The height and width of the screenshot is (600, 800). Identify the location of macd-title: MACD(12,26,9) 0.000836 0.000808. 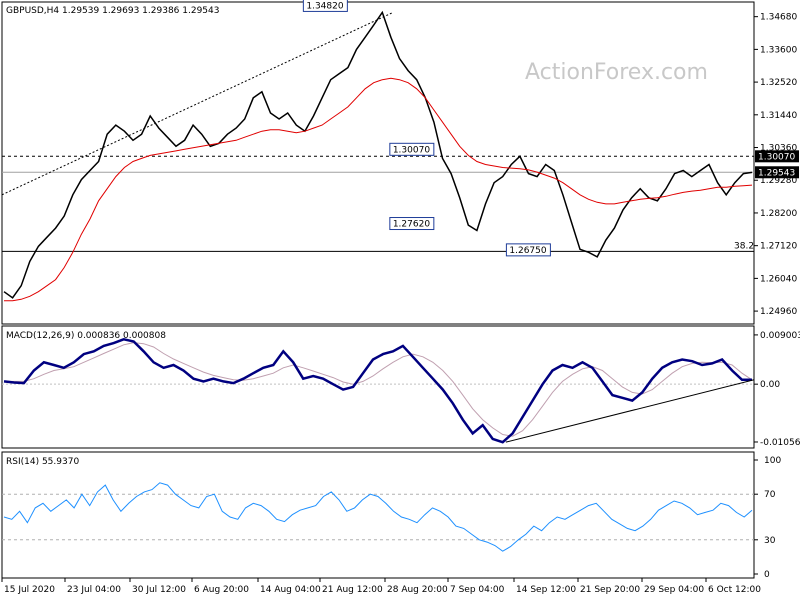
(86, 336).